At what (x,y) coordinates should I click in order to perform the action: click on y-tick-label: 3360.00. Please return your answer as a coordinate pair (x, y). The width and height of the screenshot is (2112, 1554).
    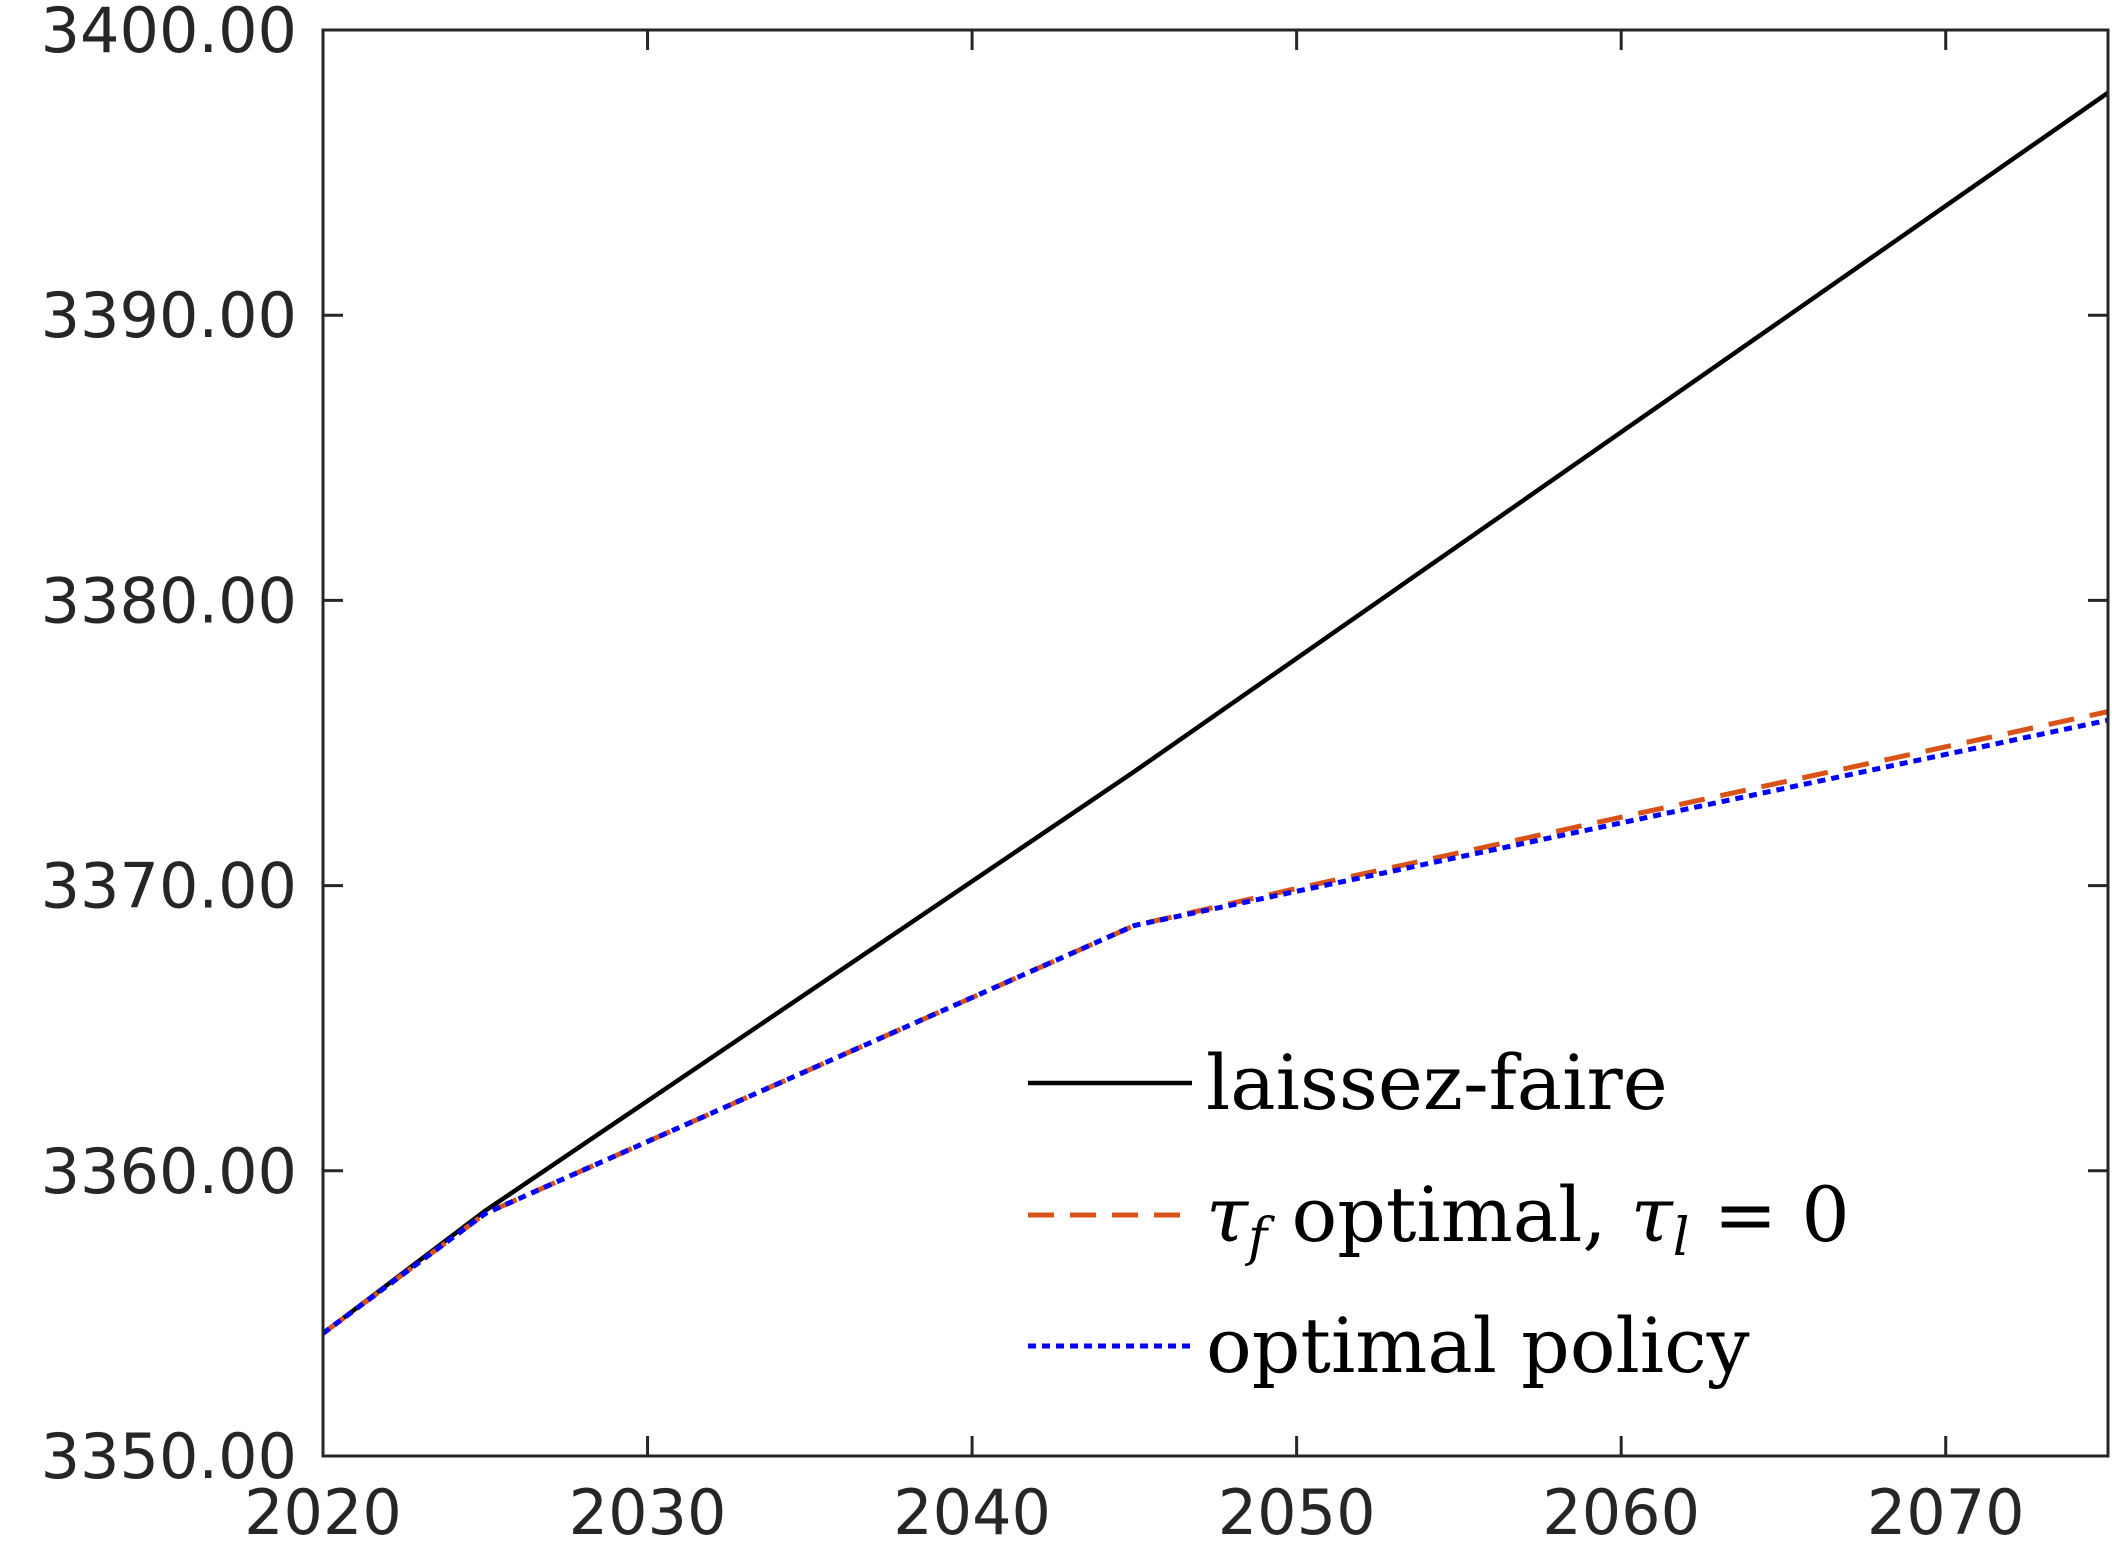
    Looking at the image, I should click on (169, 1171).